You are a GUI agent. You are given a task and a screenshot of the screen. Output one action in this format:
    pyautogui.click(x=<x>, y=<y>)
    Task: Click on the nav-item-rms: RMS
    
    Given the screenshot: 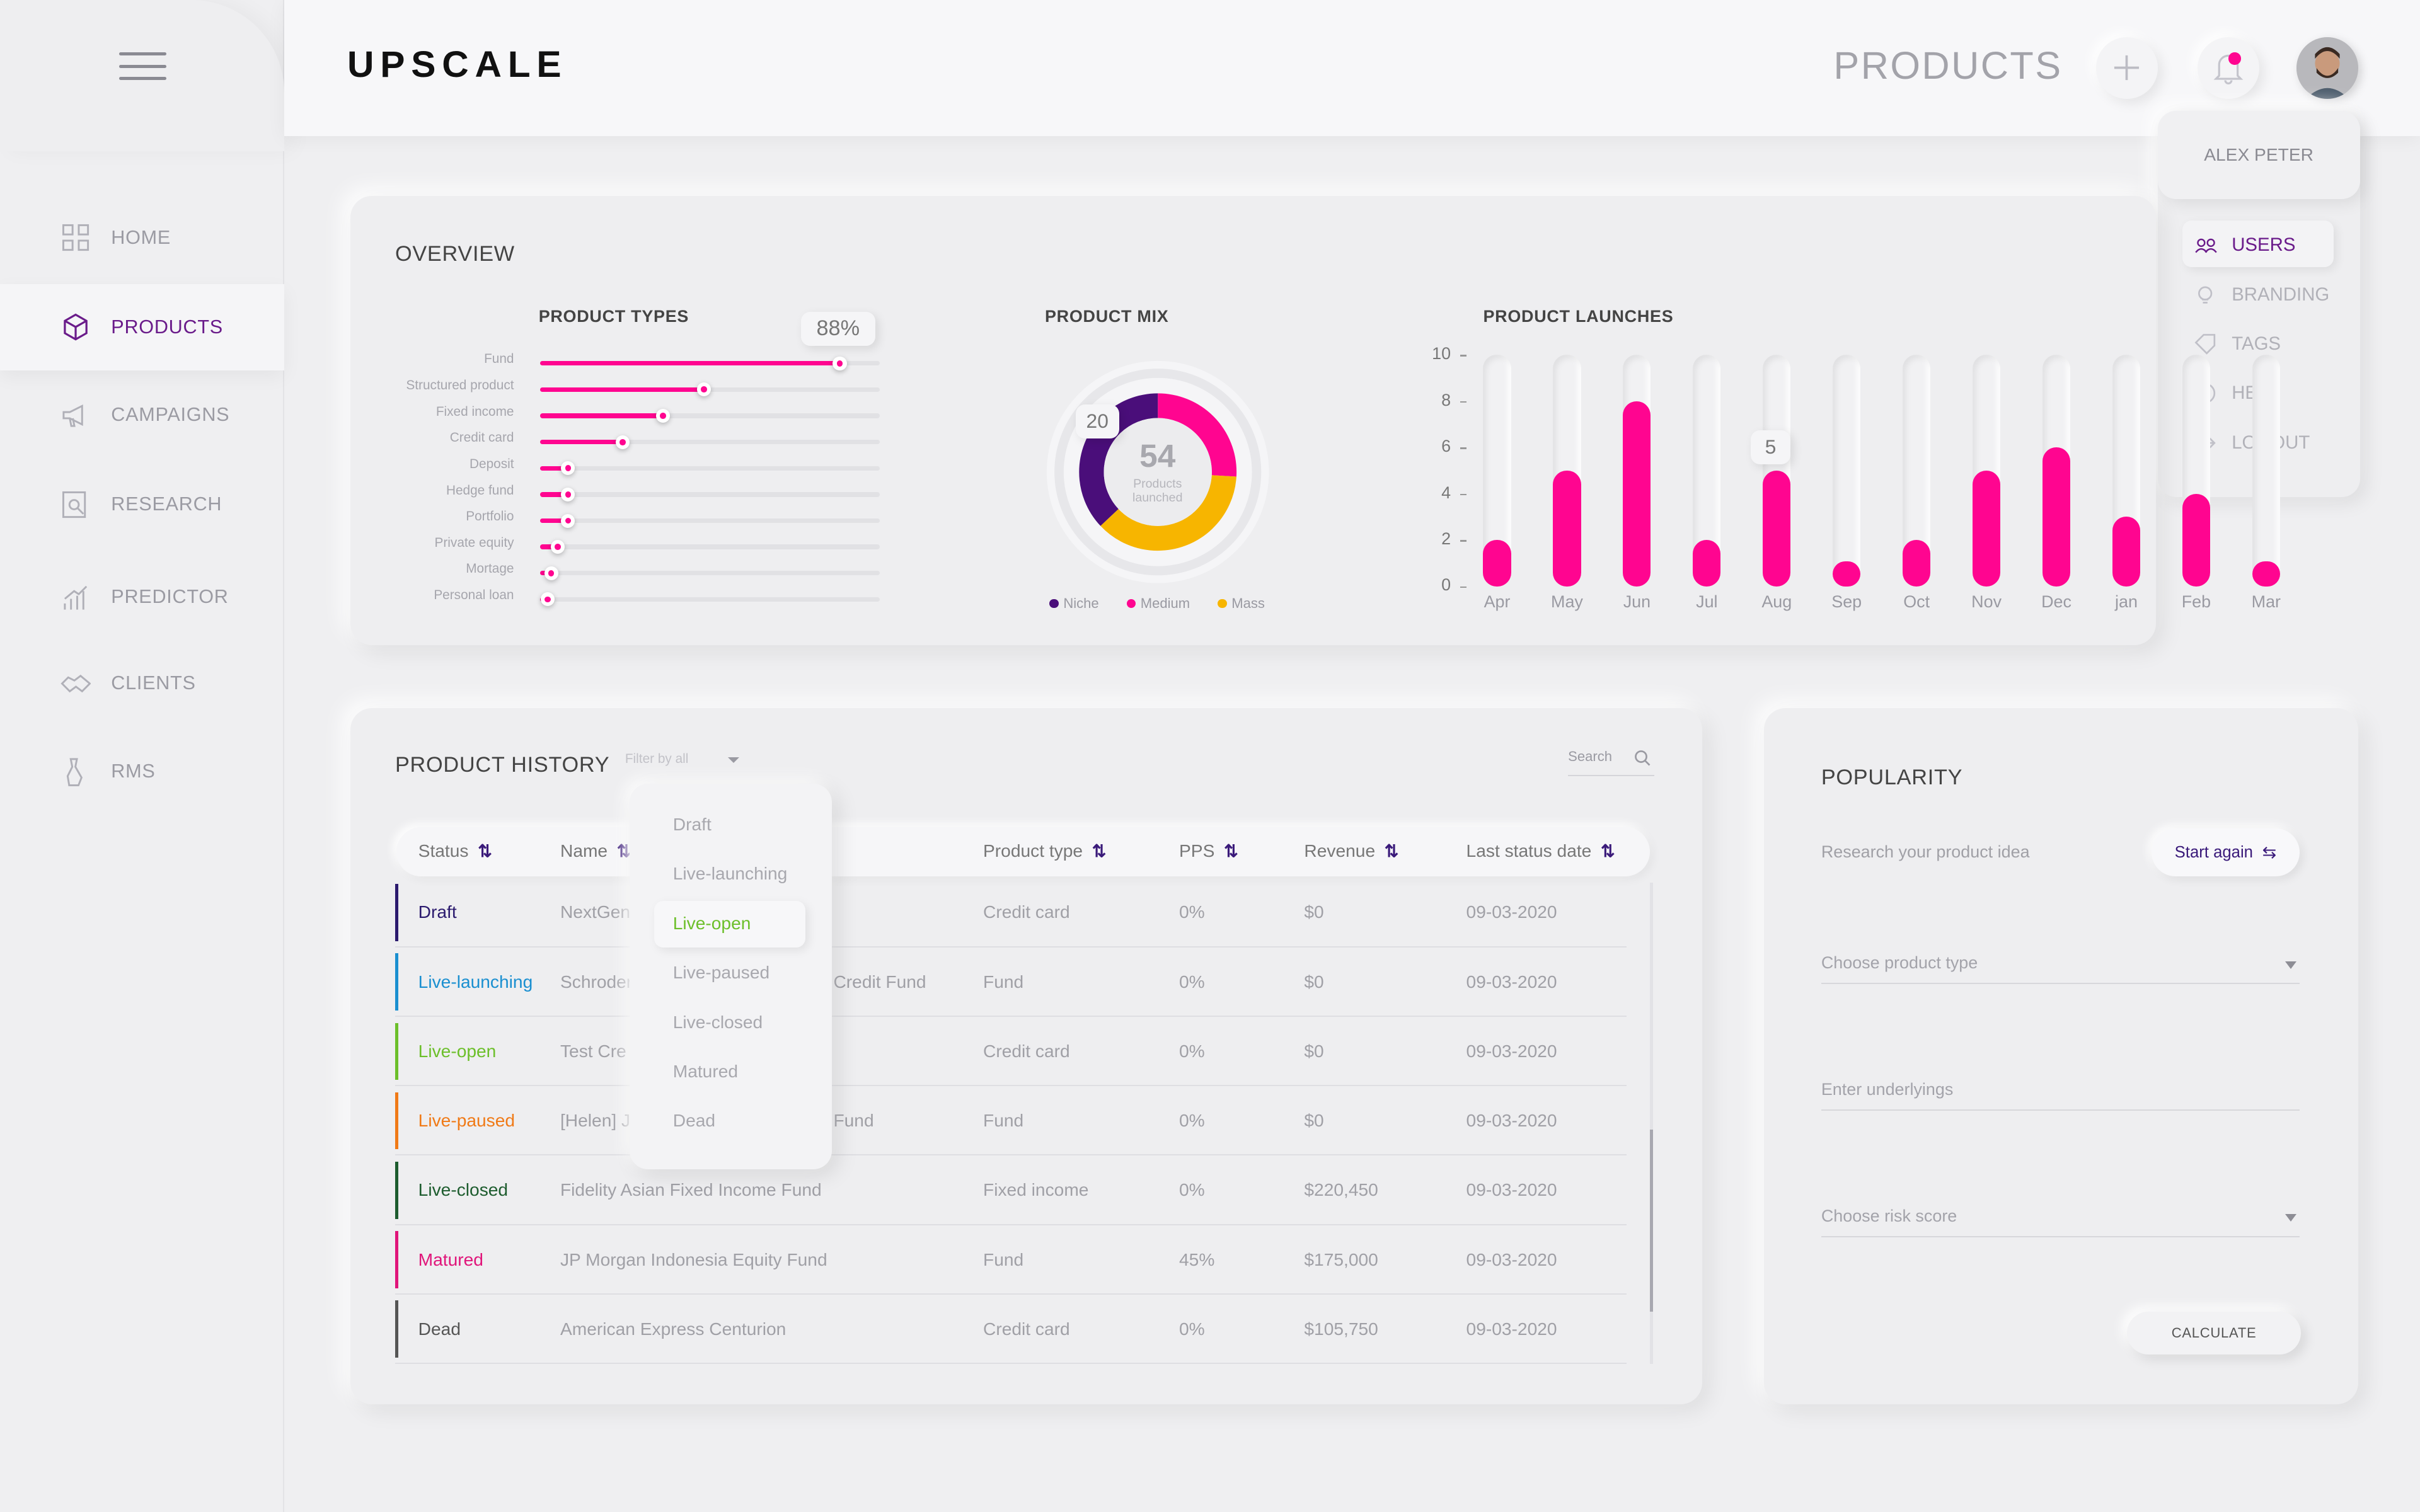 What is the action you would take?
    pyautogui.click(x=142, y=771)
    